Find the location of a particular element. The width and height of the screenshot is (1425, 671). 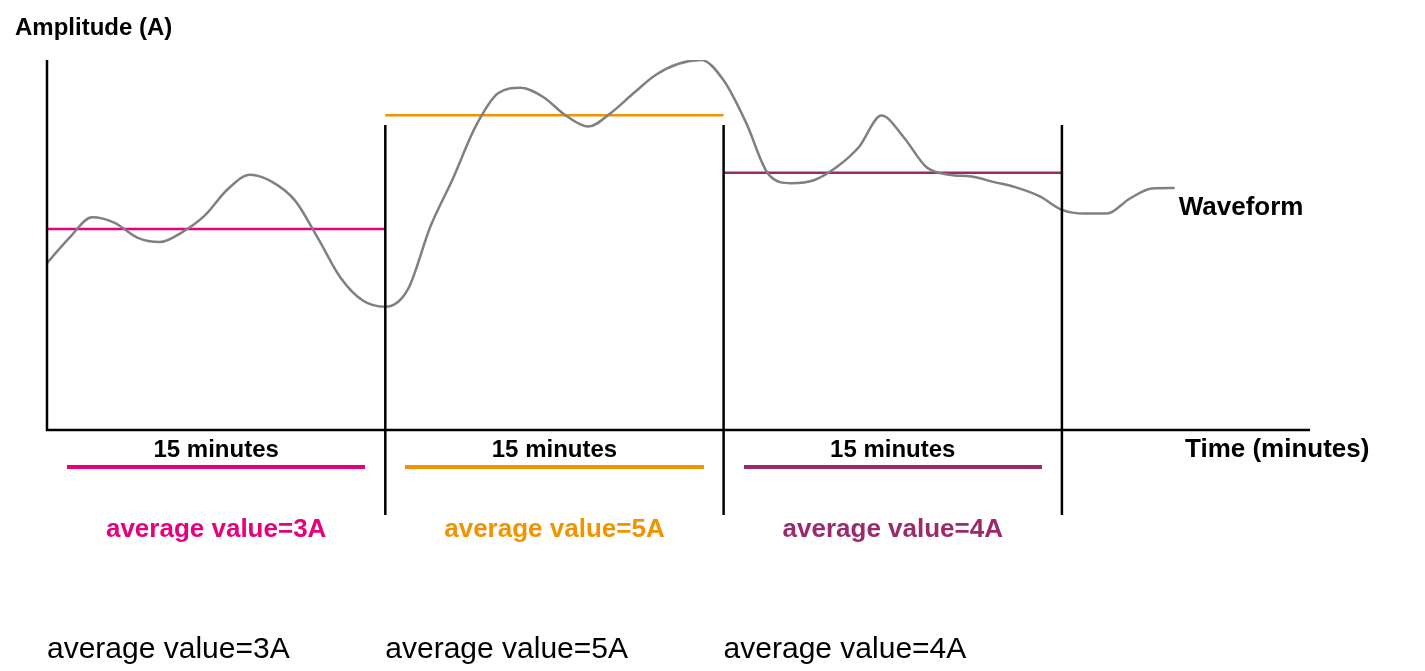

series-label: Waveform is located at coordinates (1241, 206).